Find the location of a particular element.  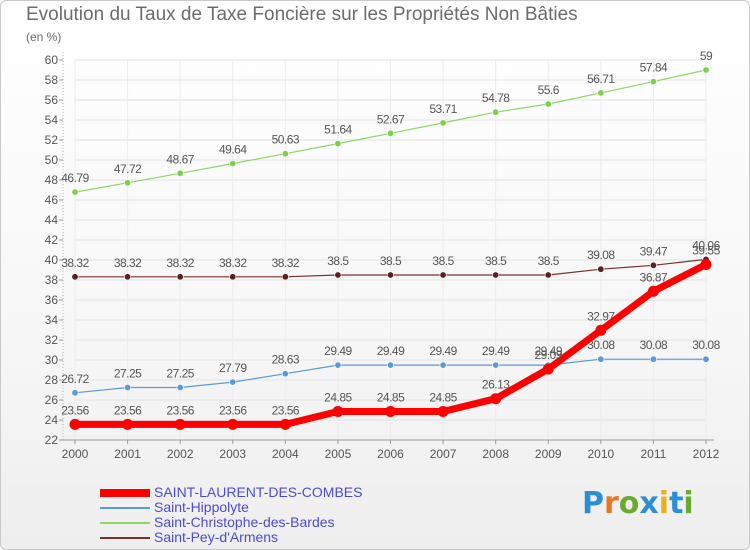

y-tick-label: 56 is located at coordinates (52, 100).